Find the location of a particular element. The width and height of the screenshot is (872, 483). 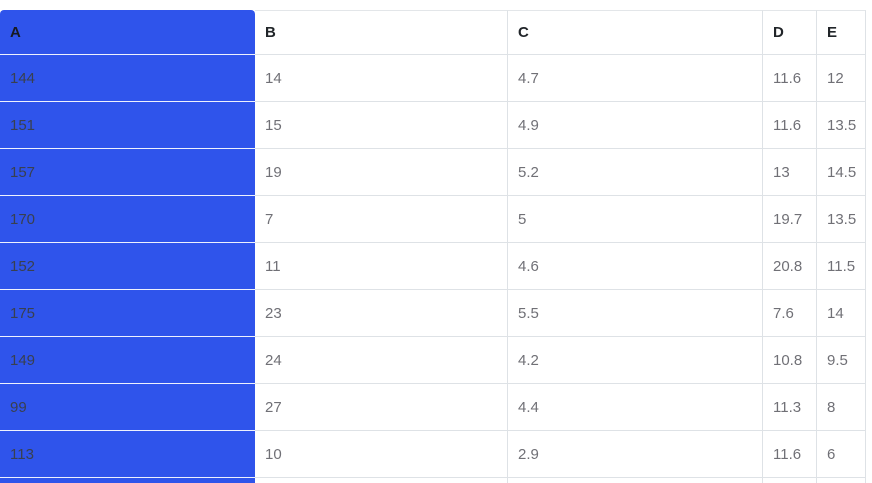

cell-d: 10.8 is located at coordinates (790, 360).